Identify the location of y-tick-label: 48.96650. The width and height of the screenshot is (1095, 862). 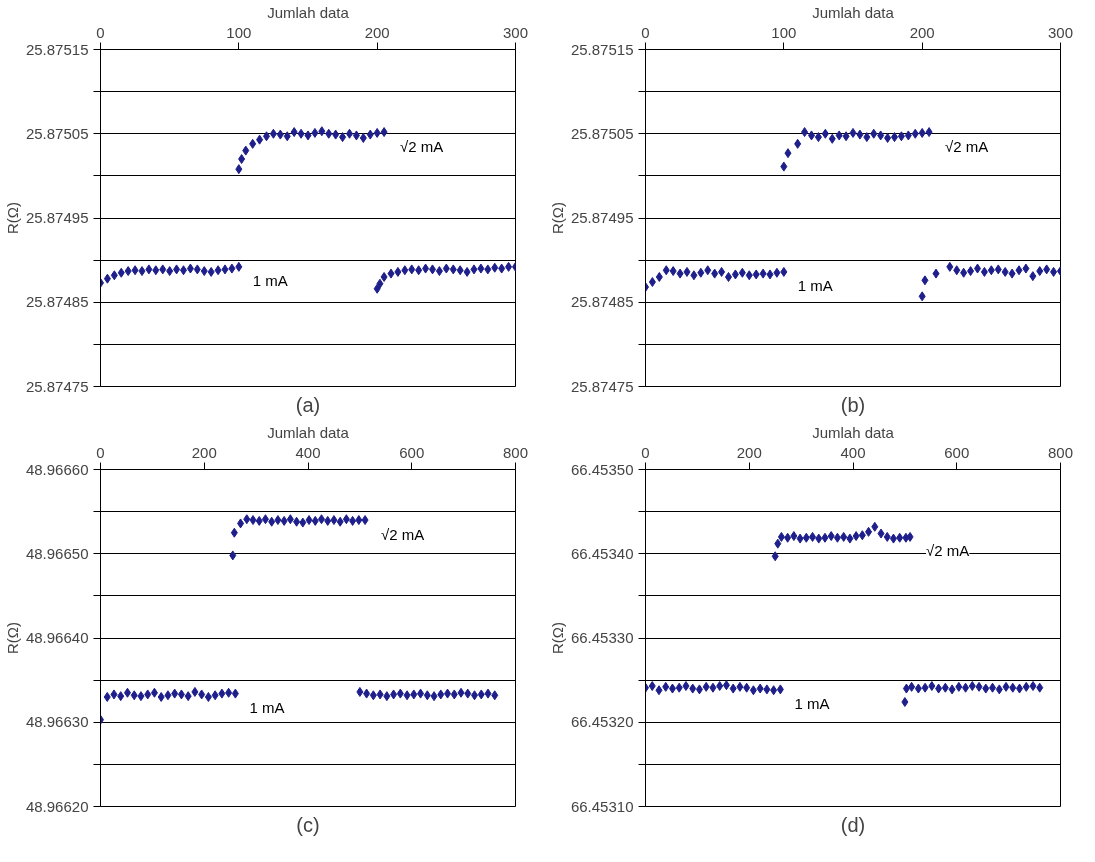
(57, 553).